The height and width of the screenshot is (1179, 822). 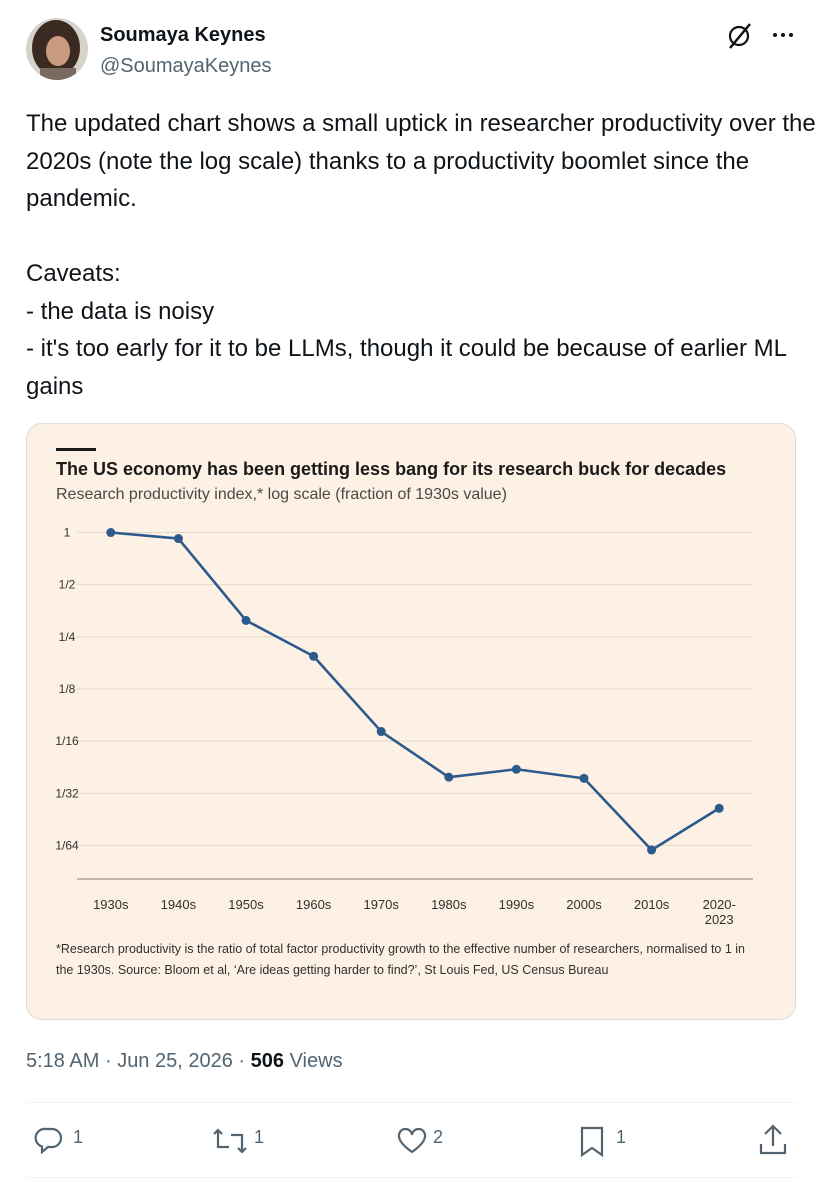 What do you see at coordinates (516, 904) in the screenshot?
I see `x-tick-label: 1990s` at bounding box center [516, 904].